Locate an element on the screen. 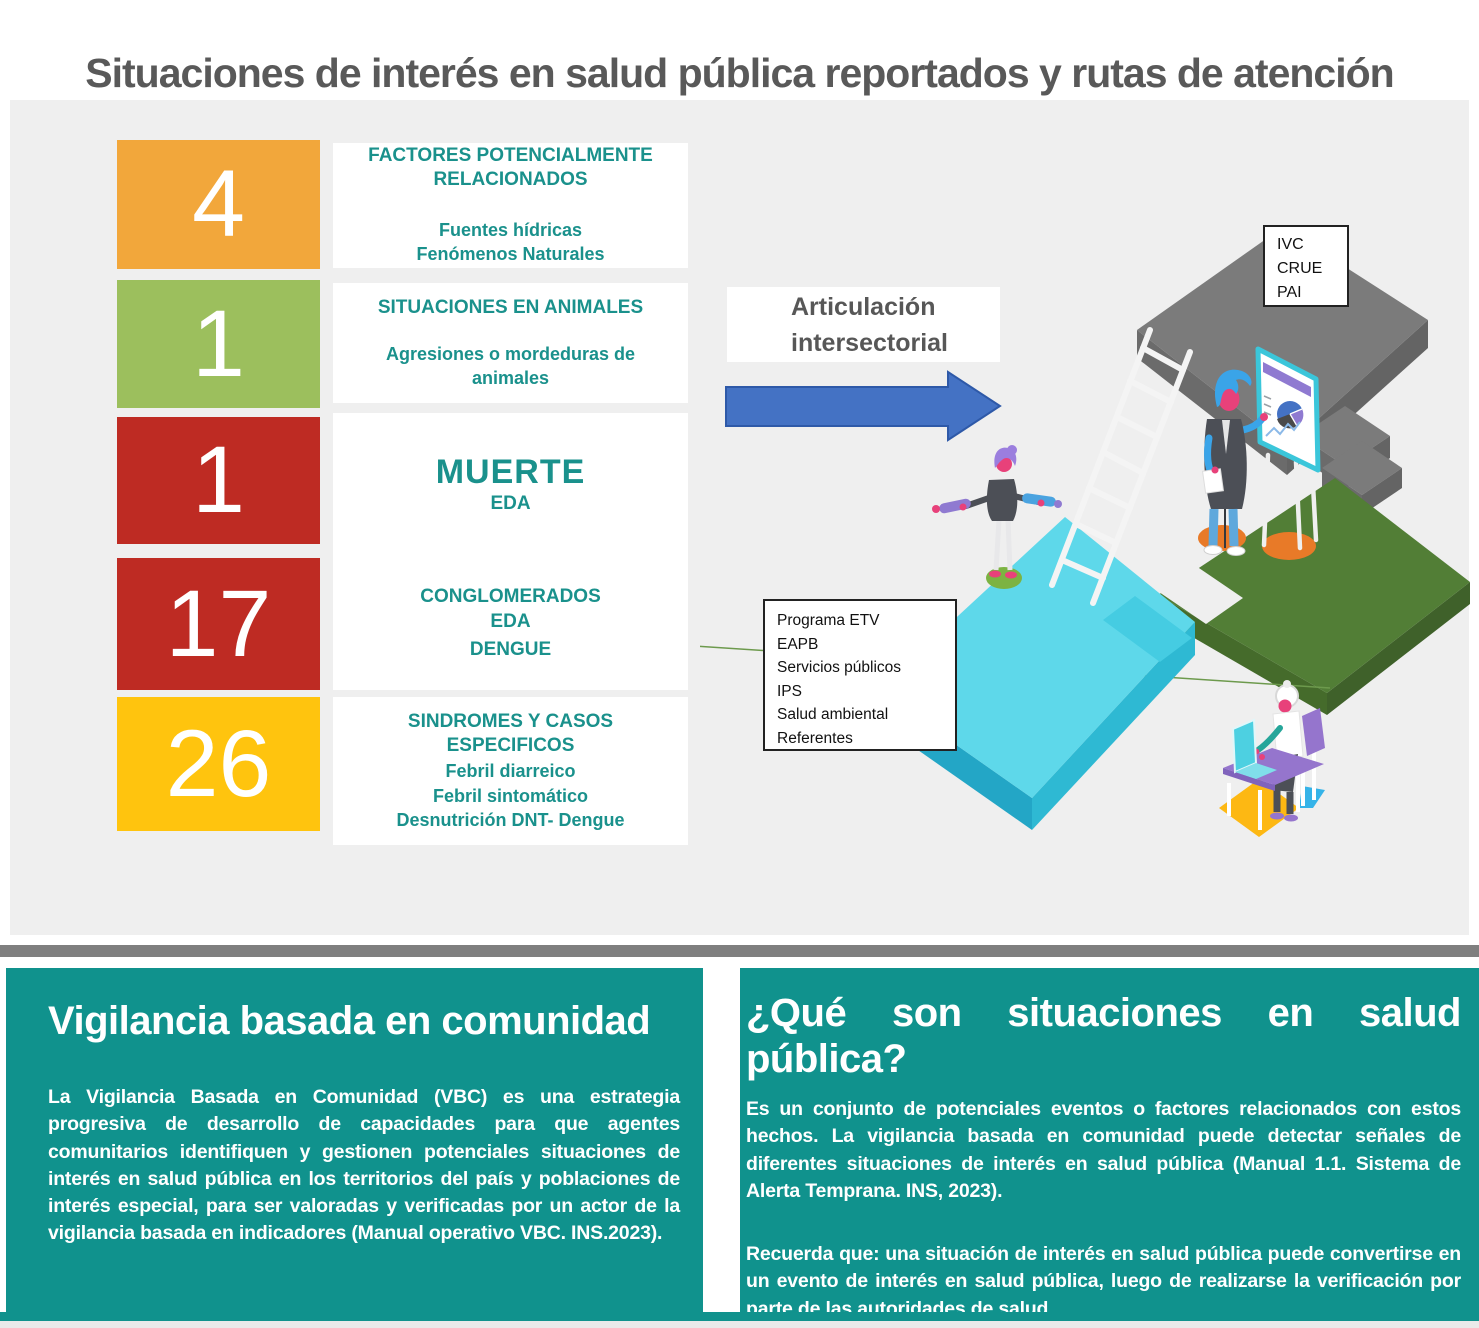  callout-ivc: IVC CRUE PAI is located at coordinates (1306, 266).